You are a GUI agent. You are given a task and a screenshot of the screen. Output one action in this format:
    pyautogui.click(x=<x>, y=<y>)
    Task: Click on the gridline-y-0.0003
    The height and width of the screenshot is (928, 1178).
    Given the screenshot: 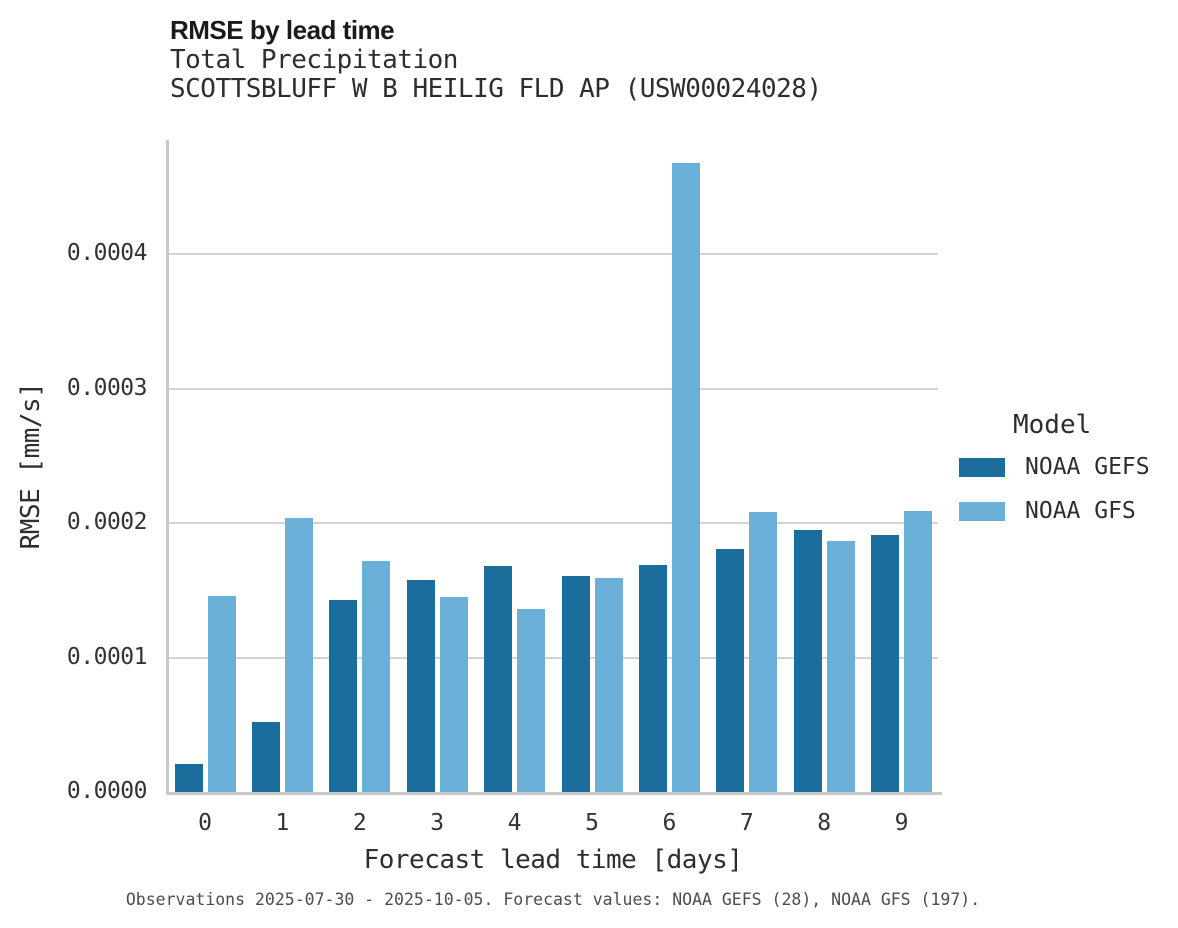 What is the action you would take?
    pyautogui.click(x=553, y=389)
    